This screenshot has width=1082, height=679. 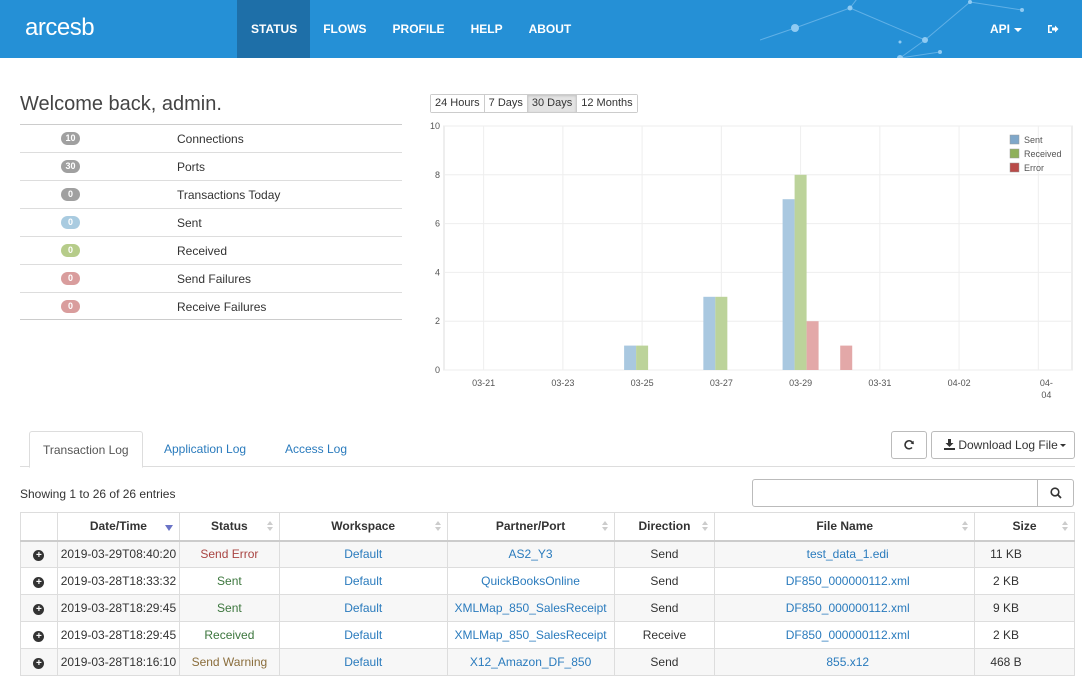 I want to click on top-navbar: arcesb STATUS FLOWS PROFILE HELP ABOUT API, so click(x=541, y=29).